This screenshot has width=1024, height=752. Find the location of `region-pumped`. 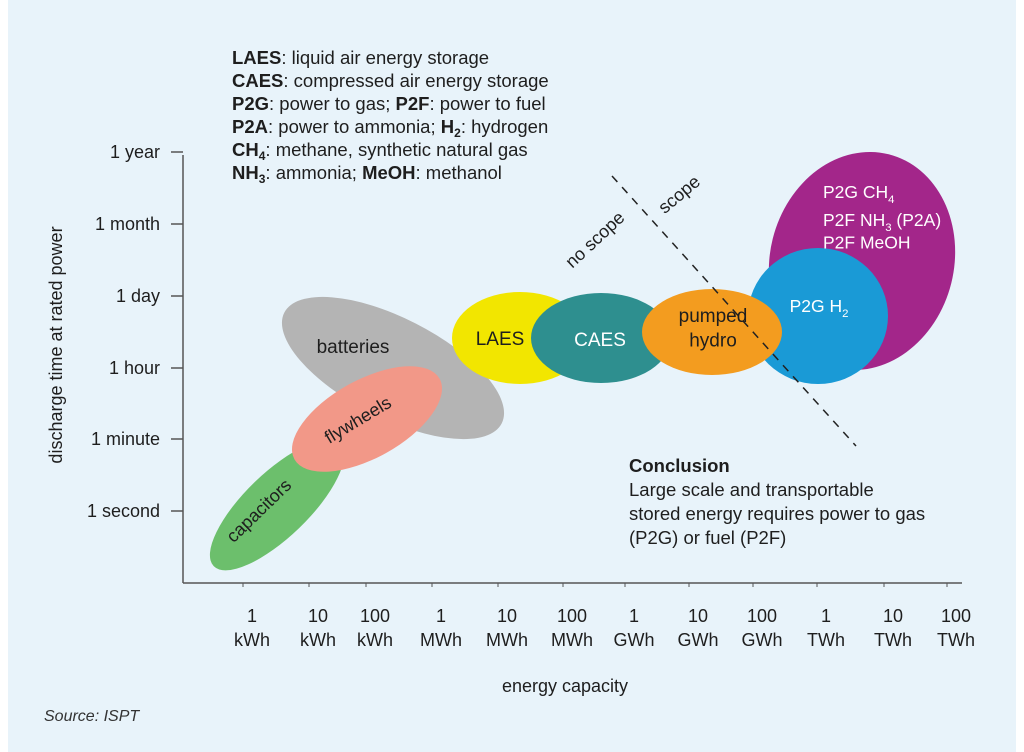

region-pumped is located at coordinates (712, 332).